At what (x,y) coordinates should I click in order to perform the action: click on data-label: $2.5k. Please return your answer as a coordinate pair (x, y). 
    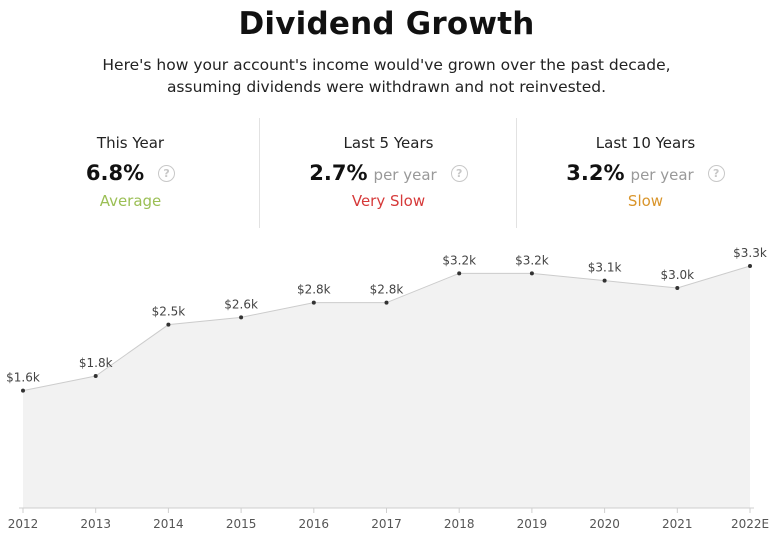
    Looking at the image, I should click on (169, 312).